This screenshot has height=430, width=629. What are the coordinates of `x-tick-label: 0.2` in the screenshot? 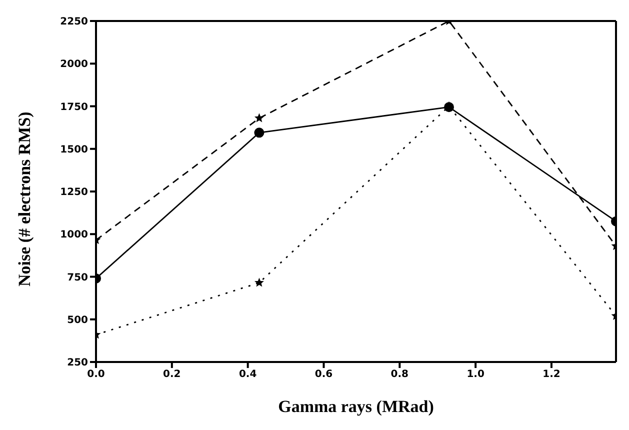 It's located at (172, 374).